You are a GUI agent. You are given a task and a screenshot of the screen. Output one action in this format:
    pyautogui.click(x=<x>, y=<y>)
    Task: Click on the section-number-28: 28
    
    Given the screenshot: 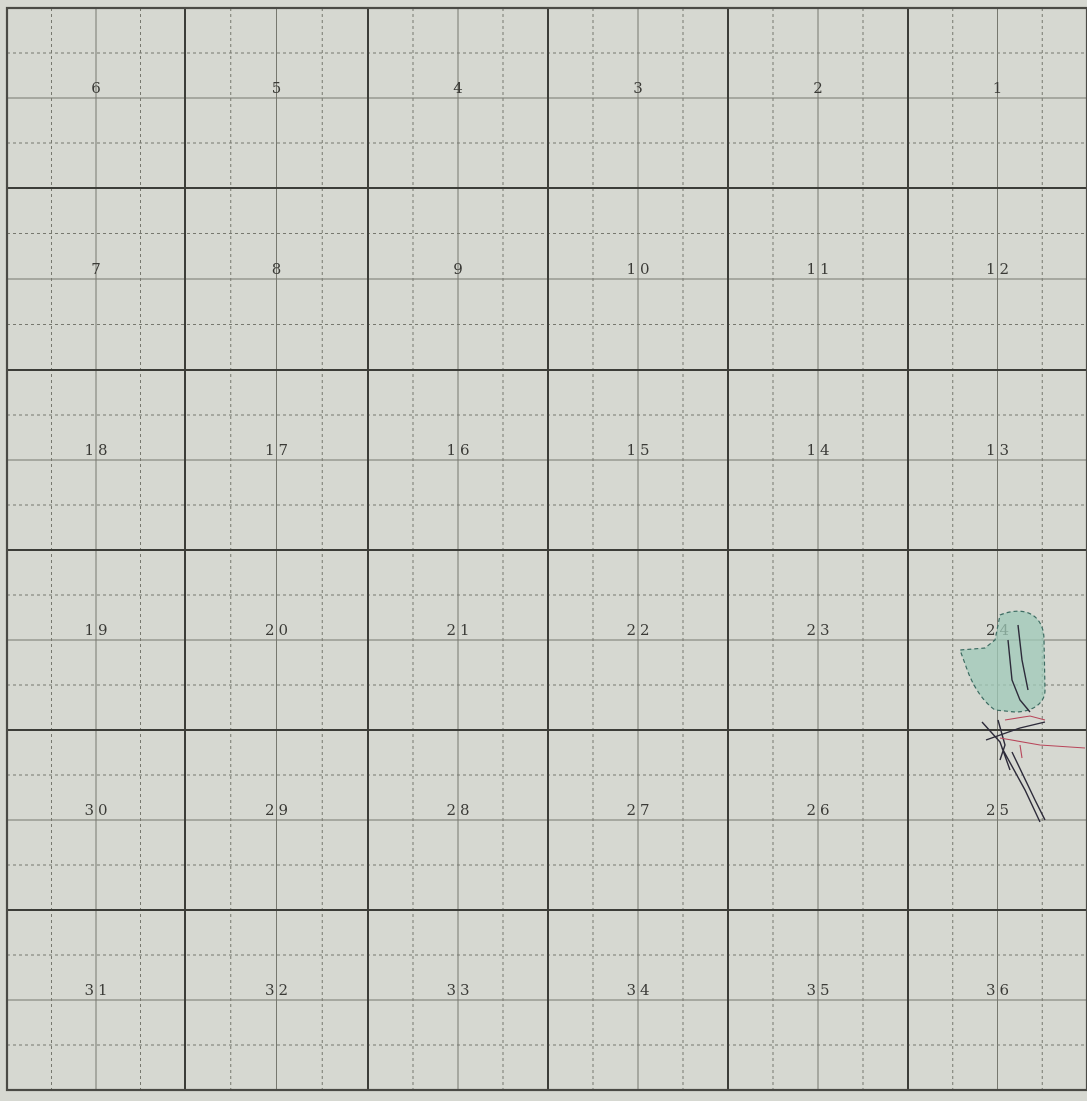 What is the action you would take?
    pyautogui.click(x=459, y=810)
    